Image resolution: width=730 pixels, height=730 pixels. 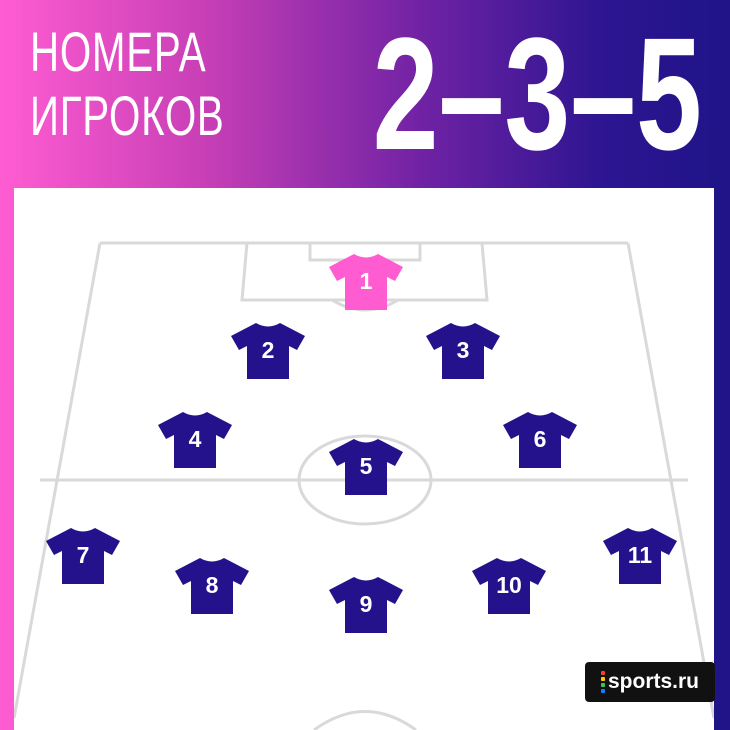 I want to click on player-shirt: 4, so click(x=195, y=440).